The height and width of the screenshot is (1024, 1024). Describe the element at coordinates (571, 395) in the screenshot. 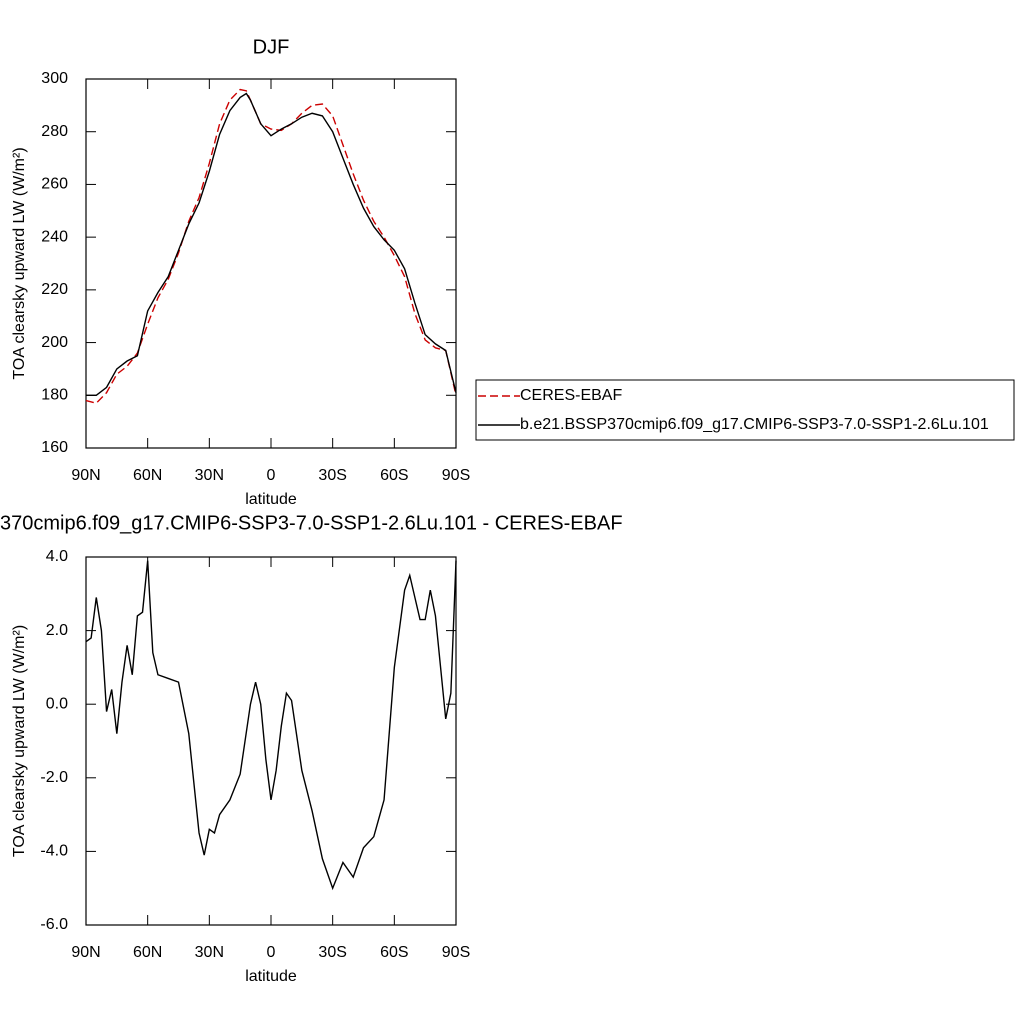

I see `legend-label: CERES-EBAF` at that location.